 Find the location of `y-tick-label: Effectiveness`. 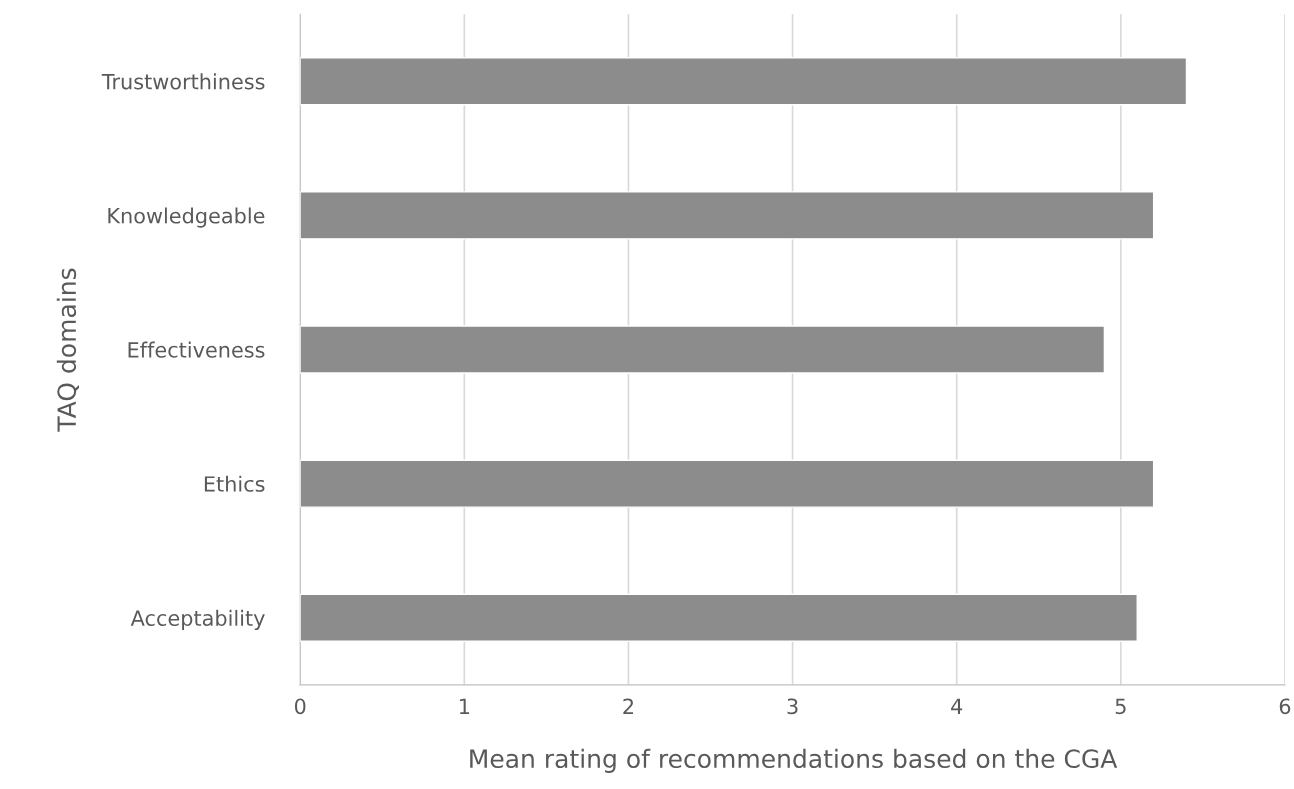

y-tick-label: Effectiveness is located at coordinates (196, 349).